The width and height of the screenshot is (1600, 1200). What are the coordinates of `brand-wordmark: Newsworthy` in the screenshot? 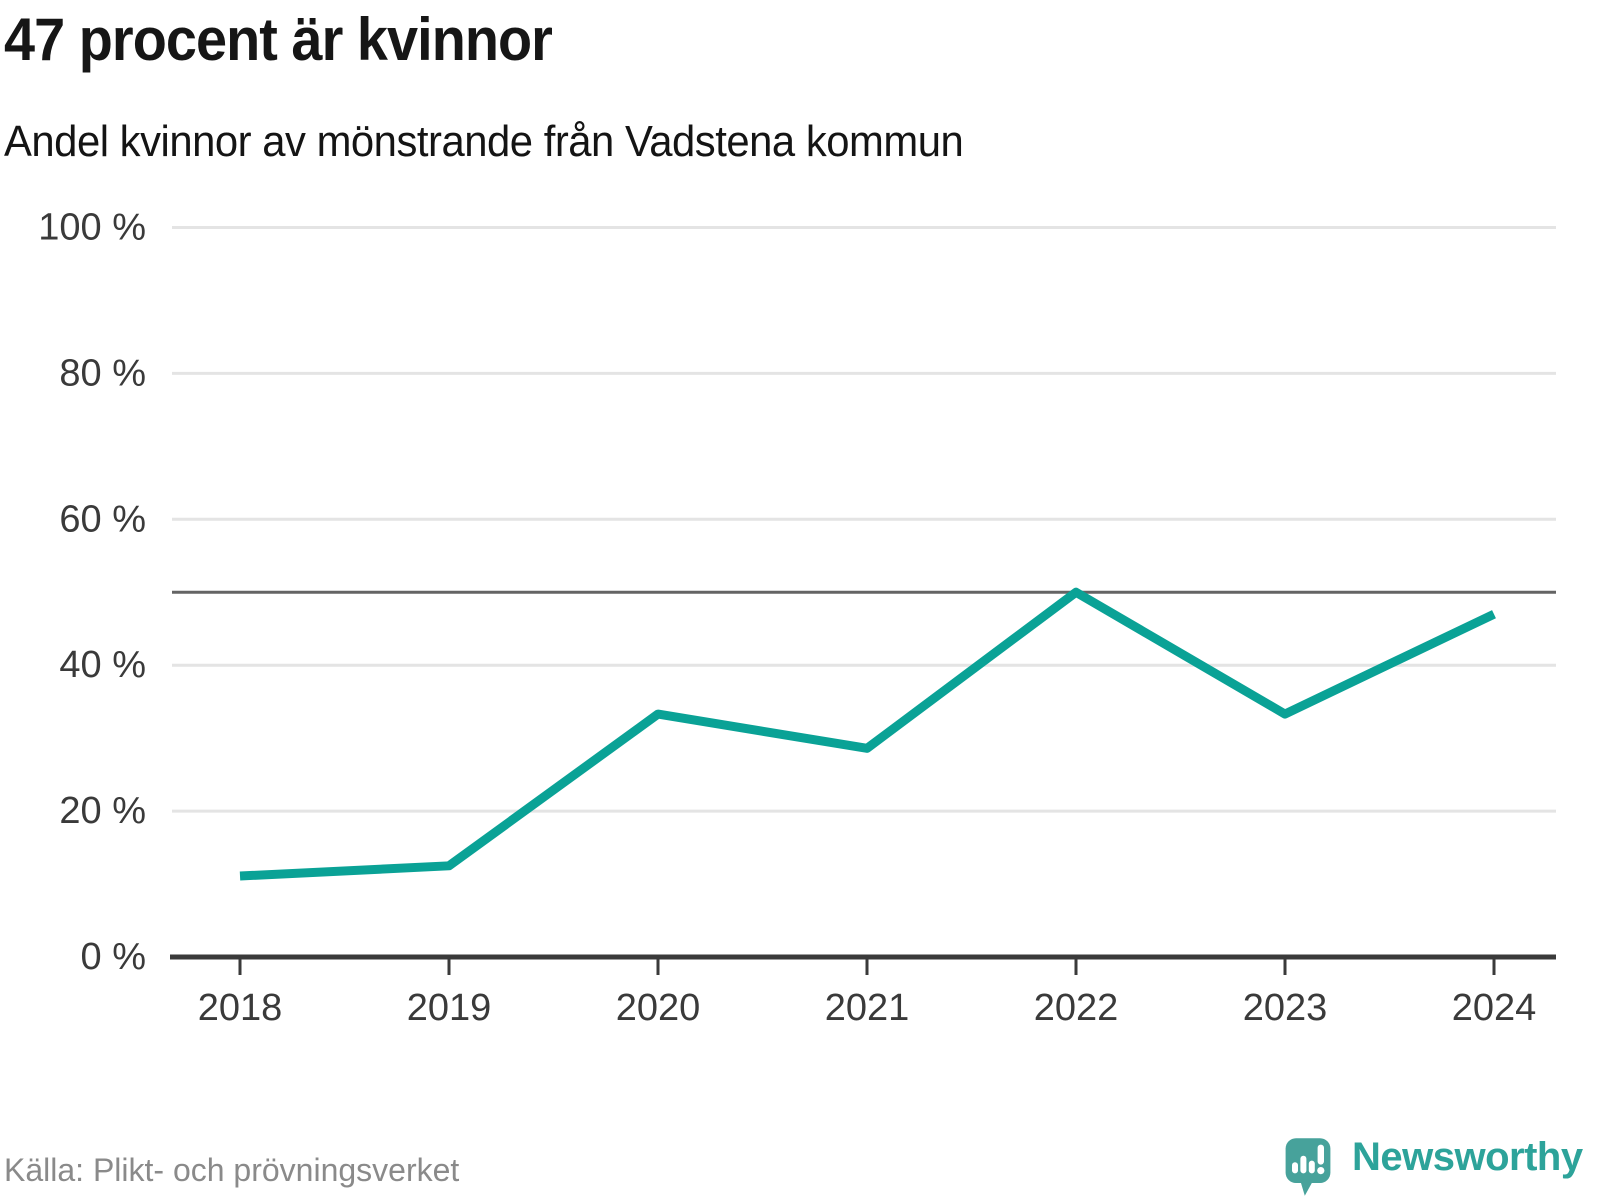 It's located at (1467, 1157).